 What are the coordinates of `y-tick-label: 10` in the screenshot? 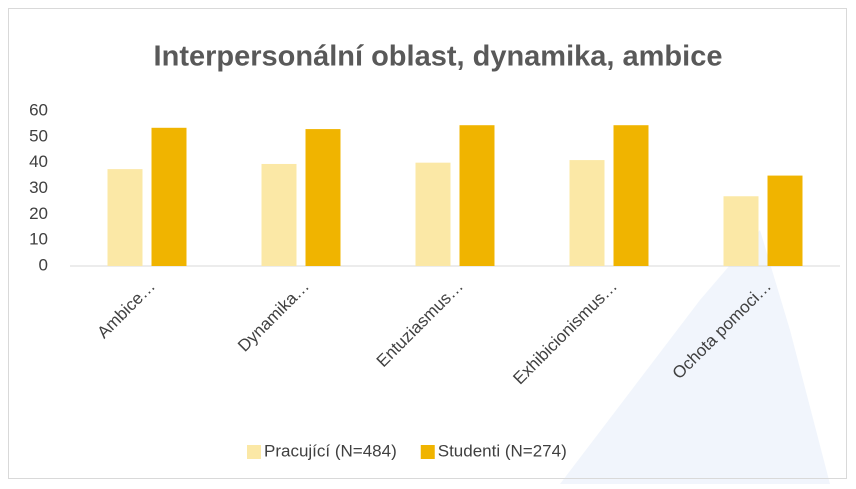 It's located at (38, 239).